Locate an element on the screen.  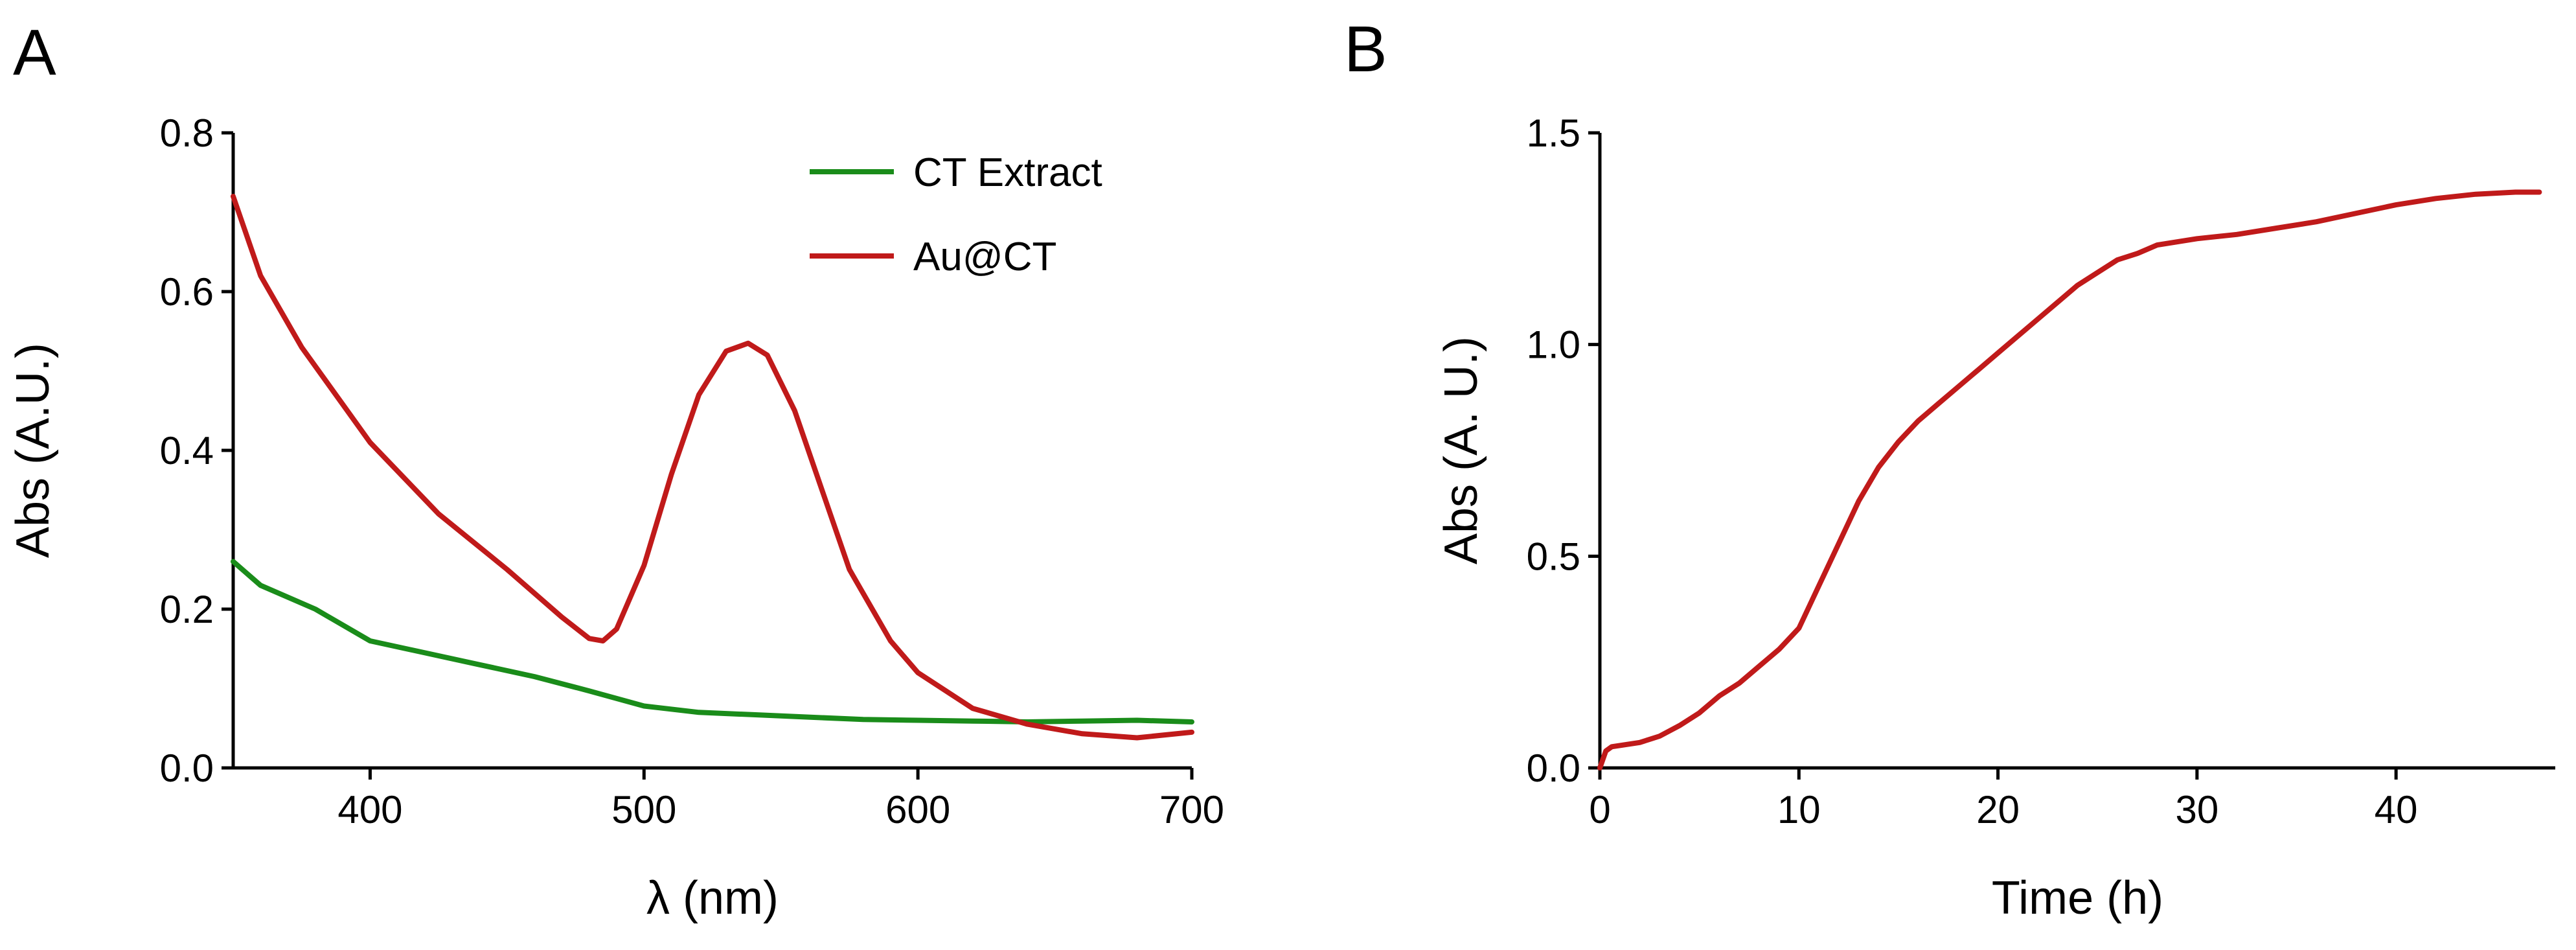
y-tick-label-b: 1.5 is located at coordinates (1554, 133).